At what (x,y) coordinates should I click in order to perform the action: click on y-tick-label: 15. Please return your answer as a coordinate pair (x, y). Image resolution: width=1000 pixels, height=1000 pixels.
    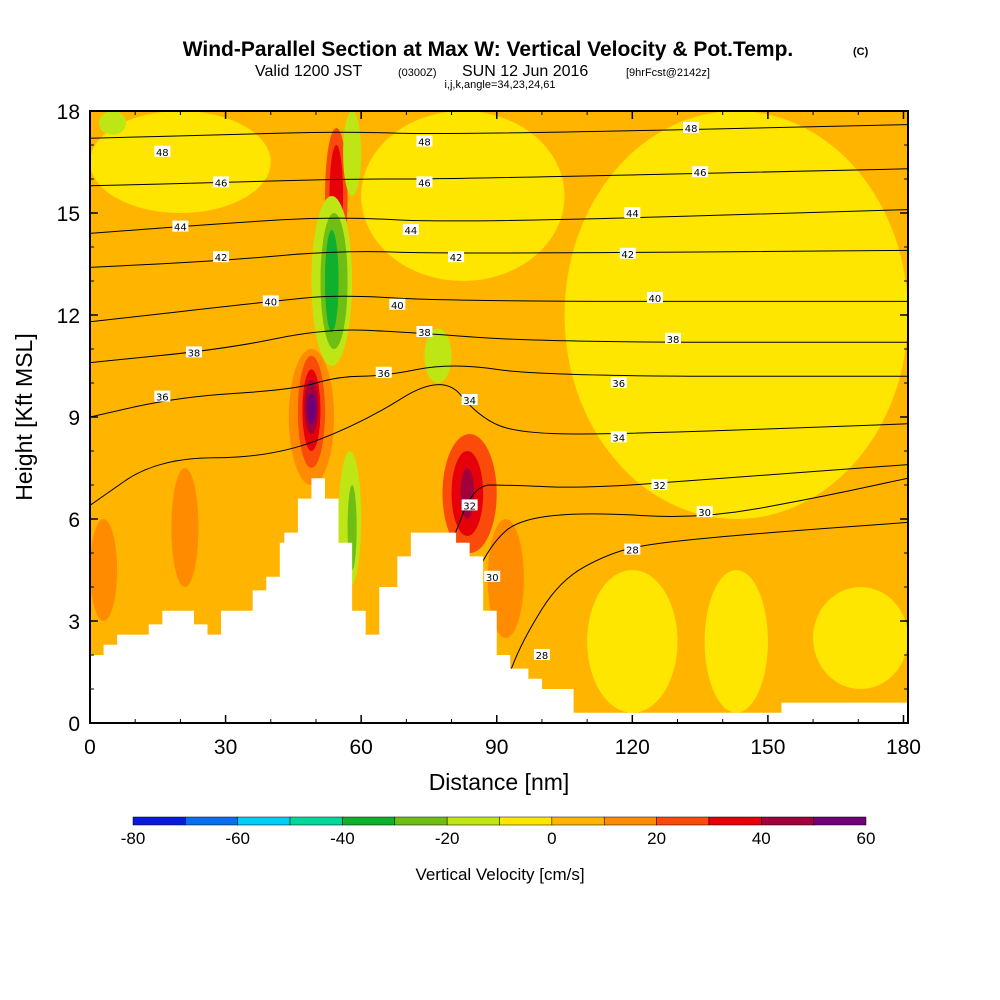
    Looking at the image, I should click on (68, 214).